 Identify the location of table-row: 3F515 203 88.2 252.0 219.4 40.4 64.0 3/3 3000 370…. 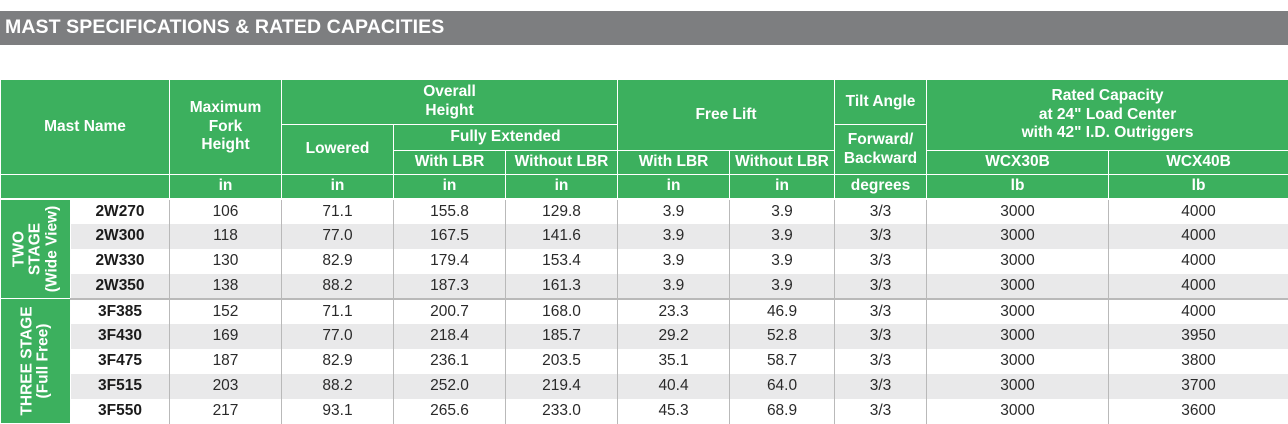
(644, 386).